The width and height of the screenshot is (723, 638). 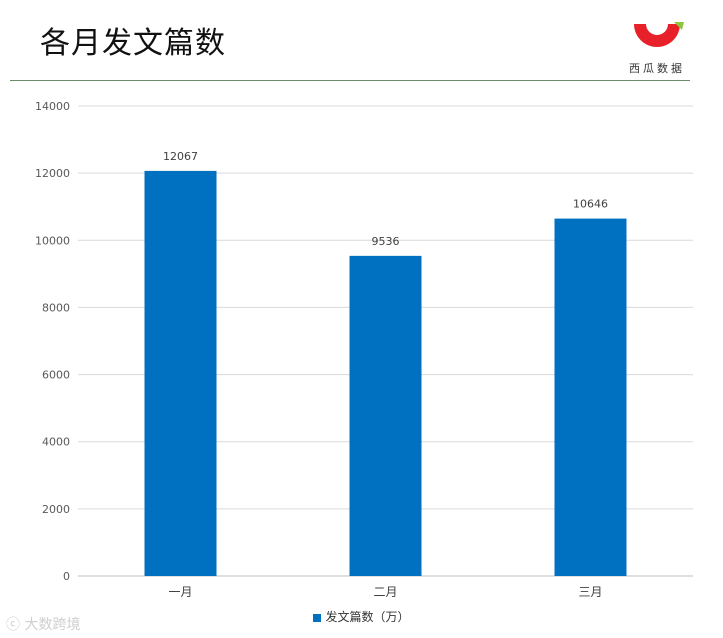 What do you see at coordinates (52, 240) in the screenshot?
I see `y-tick-label: 10000` at bounding box center [52, 240].